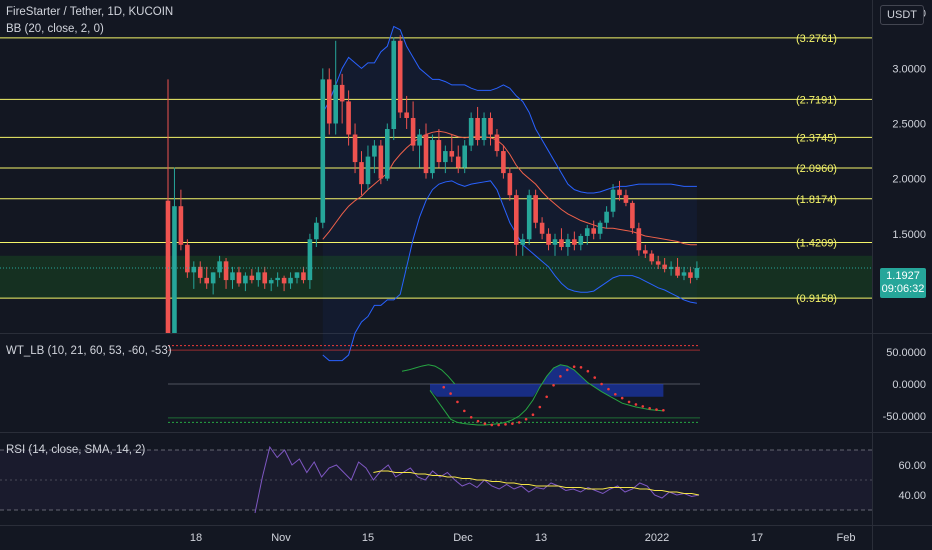 The image size is (932, 550). I want to click on wt1-line, so click(546, 395).